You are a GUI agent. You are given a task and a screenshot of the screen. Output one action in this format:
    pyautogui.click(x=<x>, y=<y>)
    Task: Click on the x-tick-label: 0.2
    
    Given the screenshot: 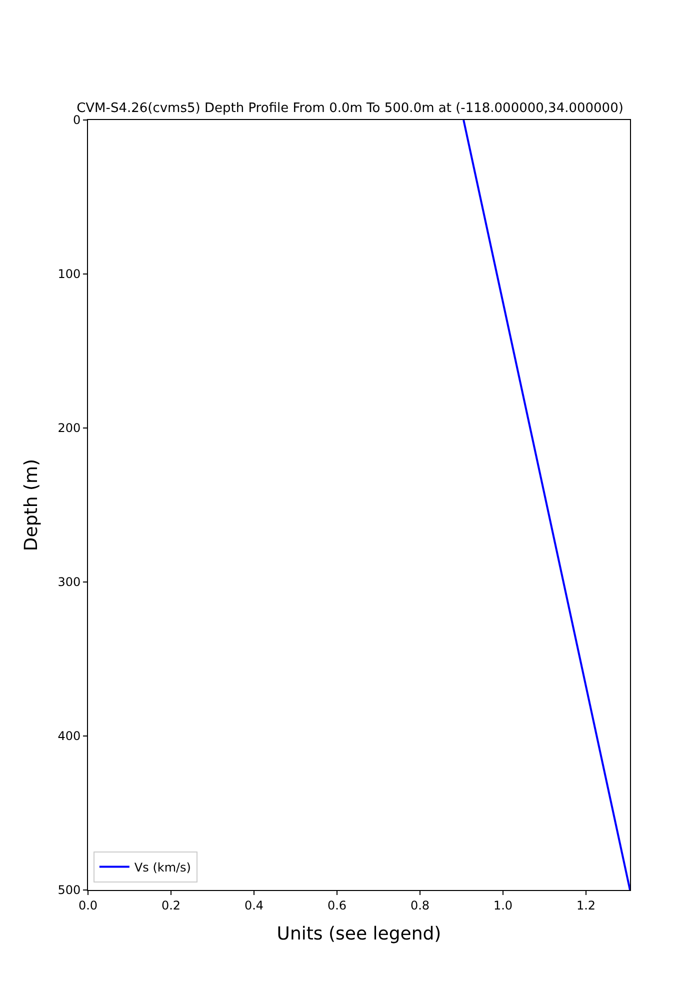 What is the action you would take?
    pyautogui.click(x=171, y=905)
    